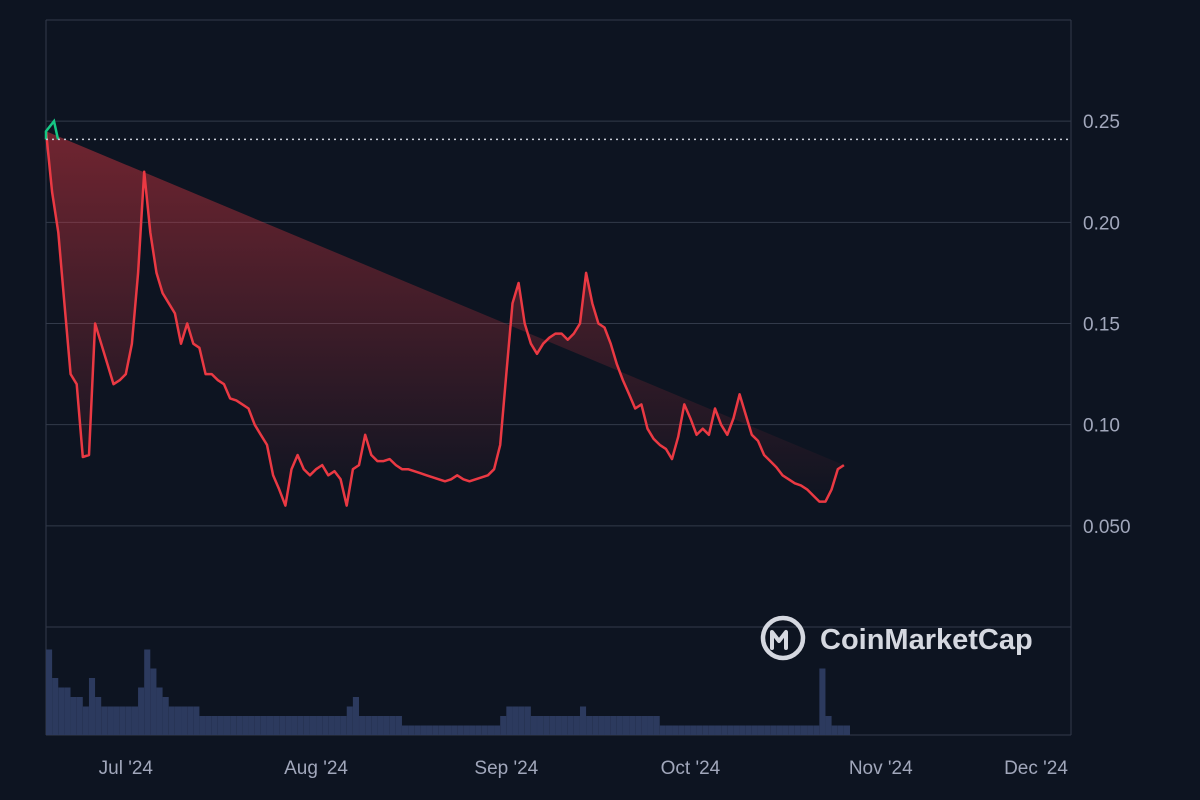  Describe the element at coordinates (506, 768) in the screenshot. I see `x-tick-label: Sep '24` at that location.